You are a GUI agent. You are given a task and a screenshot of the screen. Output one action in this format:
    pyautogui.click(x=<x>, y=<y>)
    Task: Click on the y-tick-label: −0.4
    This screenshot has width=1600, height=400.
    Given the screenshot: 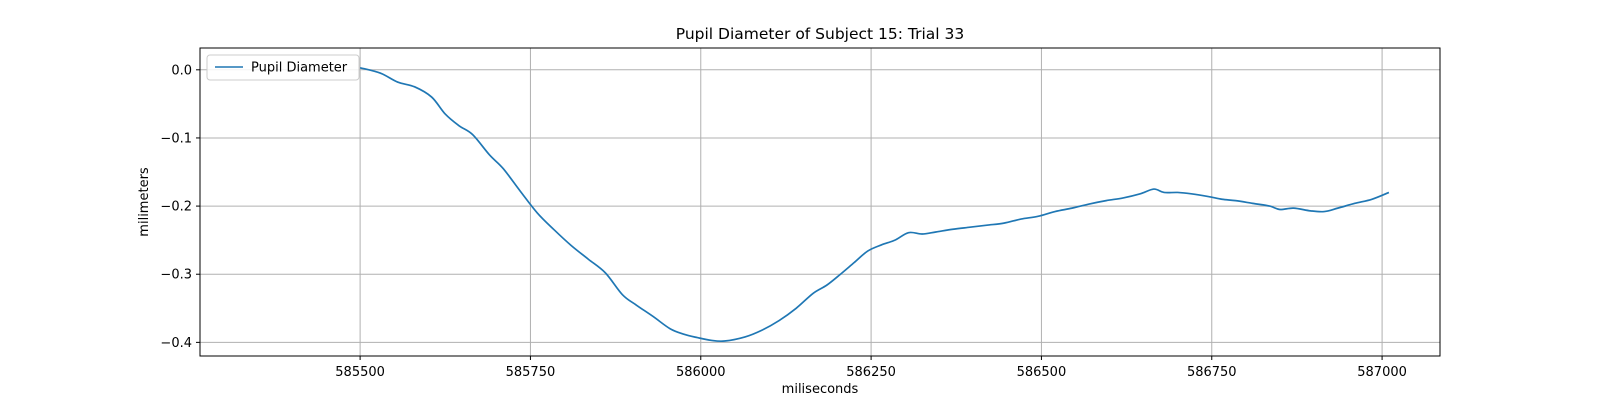 What is the action you would take?
    pyautogui.click(x=176, y=343)
    